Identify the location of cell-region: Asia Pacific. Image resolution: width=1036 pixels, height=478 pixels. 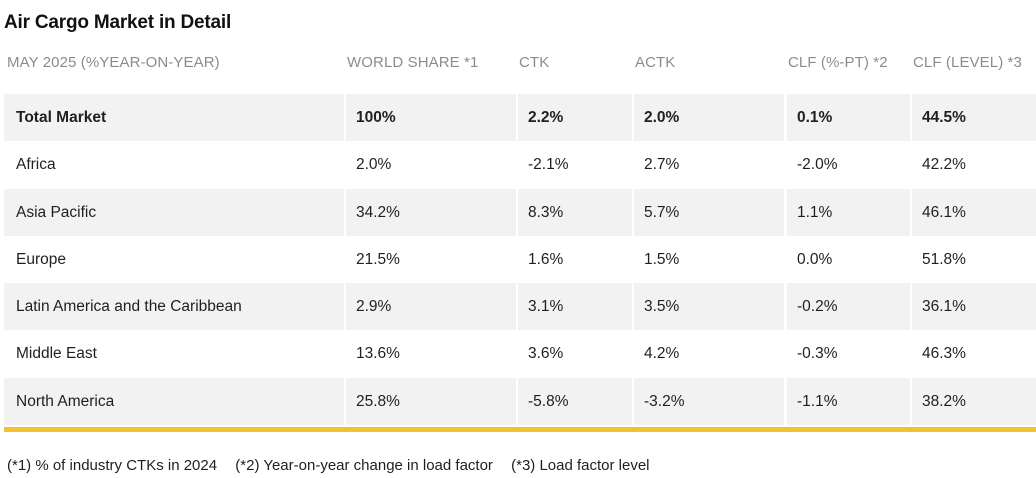
(174, 212).